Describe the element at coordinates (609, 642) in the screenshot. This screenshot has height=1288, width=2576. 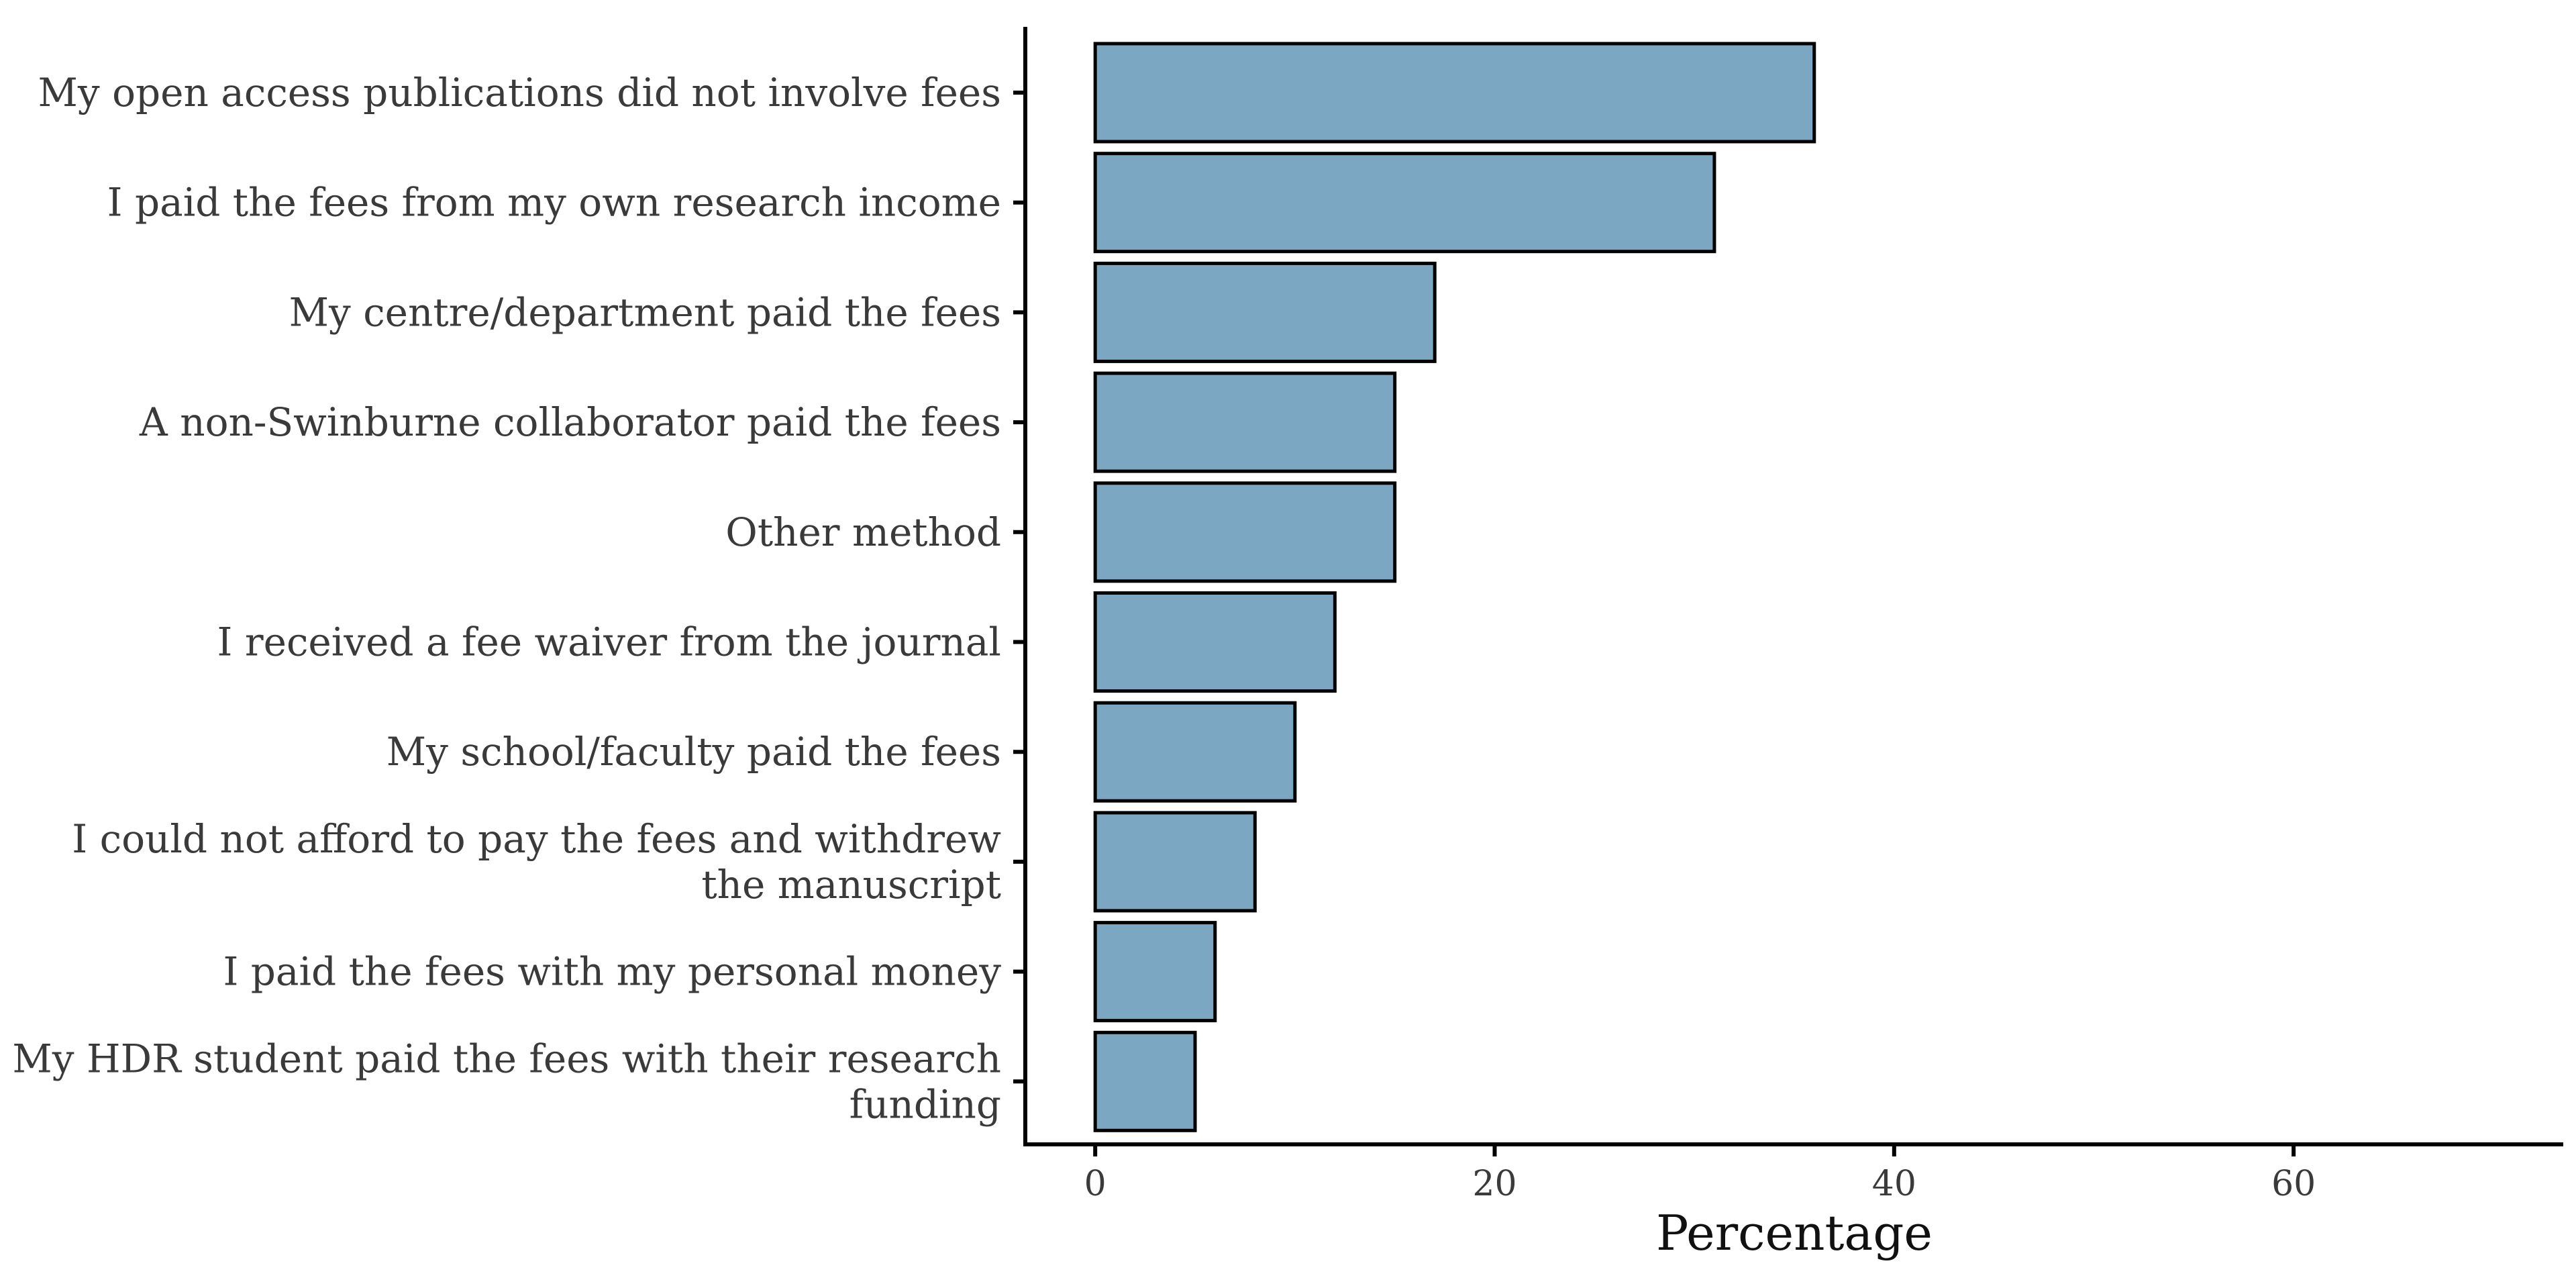
I see `category-label: I received a fee waiver from the journal` at that location.